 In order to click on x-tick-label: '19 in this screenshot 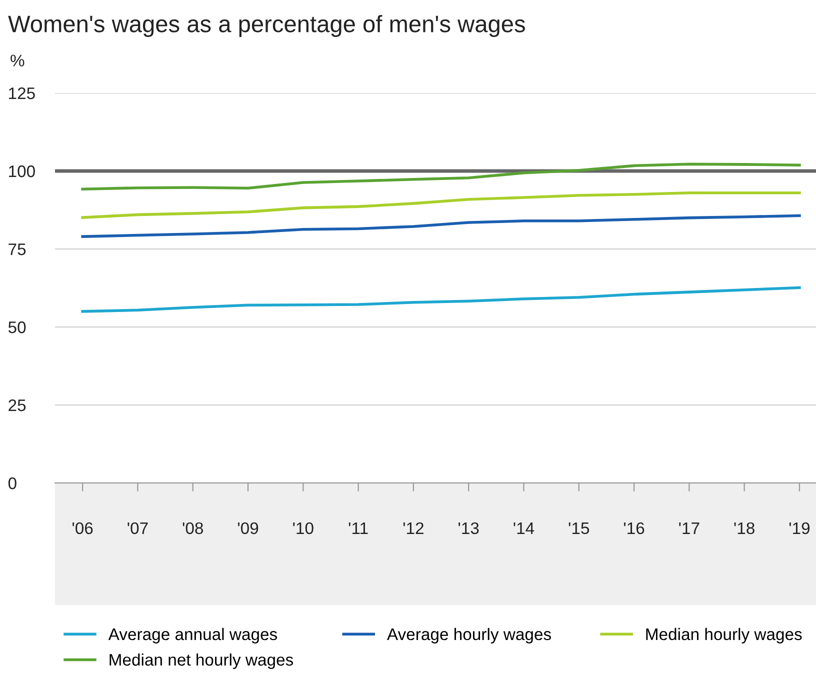, I will do `click(799, 528)`.